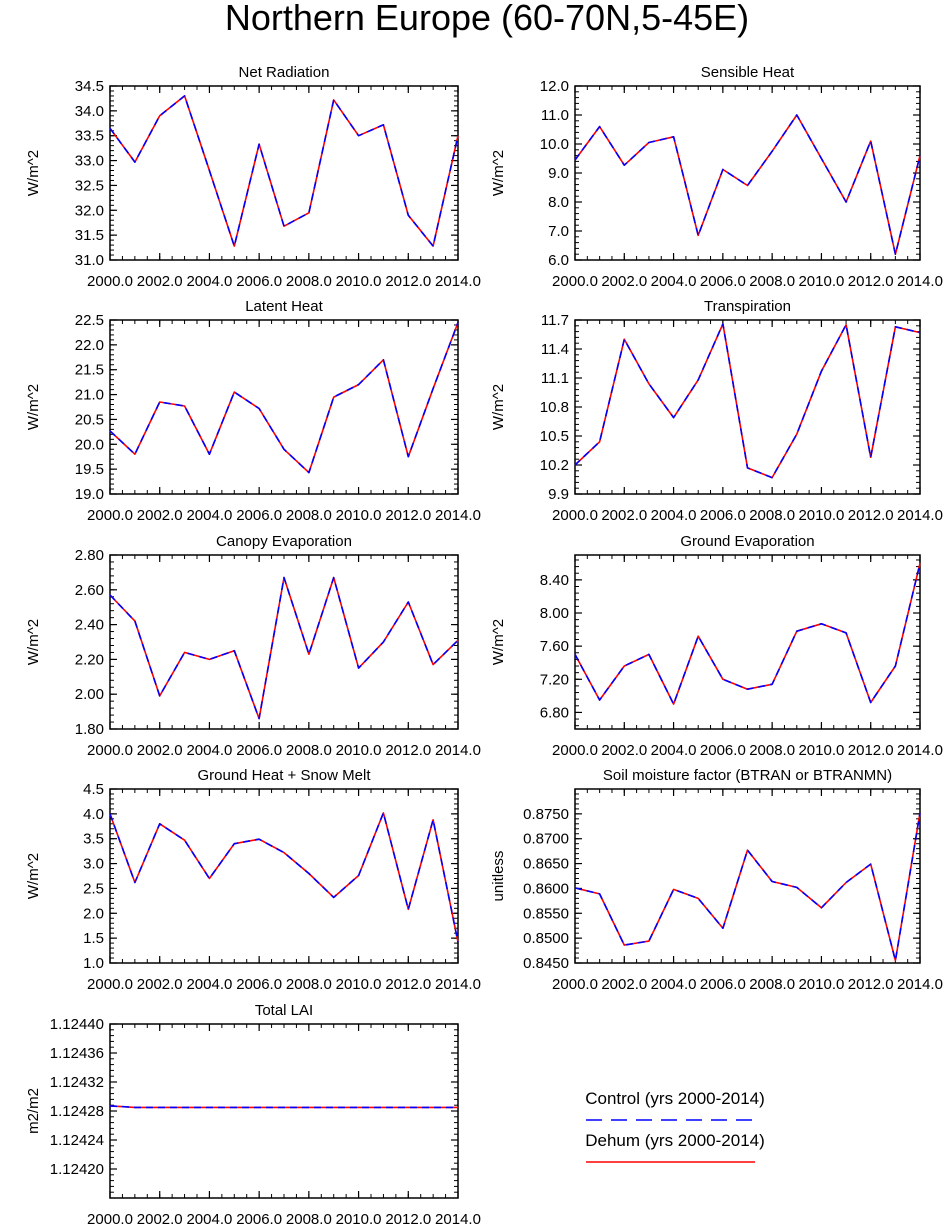 This screenshot has height=1232, width=945. I want to click on y-tick-label: 3.0, so click(93, 864).